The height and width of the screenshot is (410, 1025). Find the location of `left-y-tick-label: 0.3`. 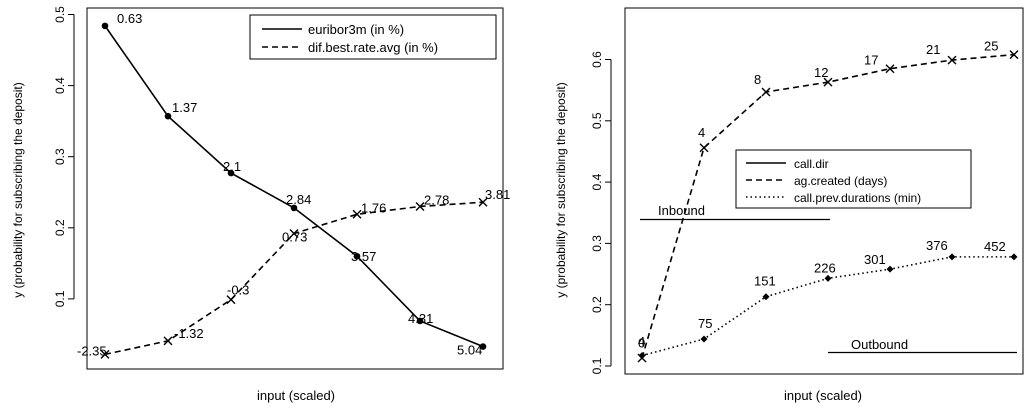

left-y-tick-label: 0.3 is located at coordinates (60, 156).